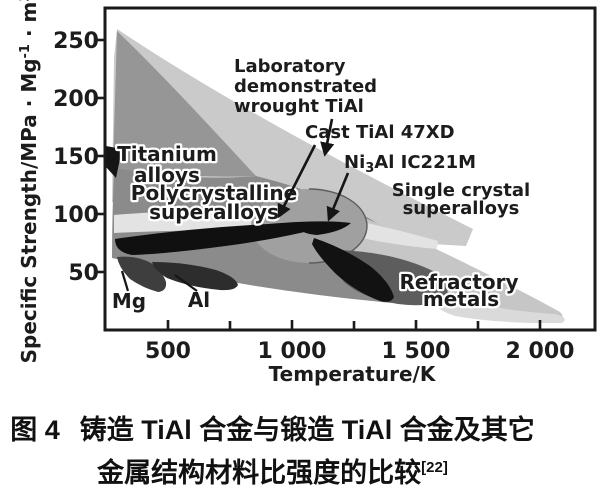  Describe the element at coordinates (290, 66) in the screenshot. I see `label-wrought-tial-1: Laboratory` at that location.